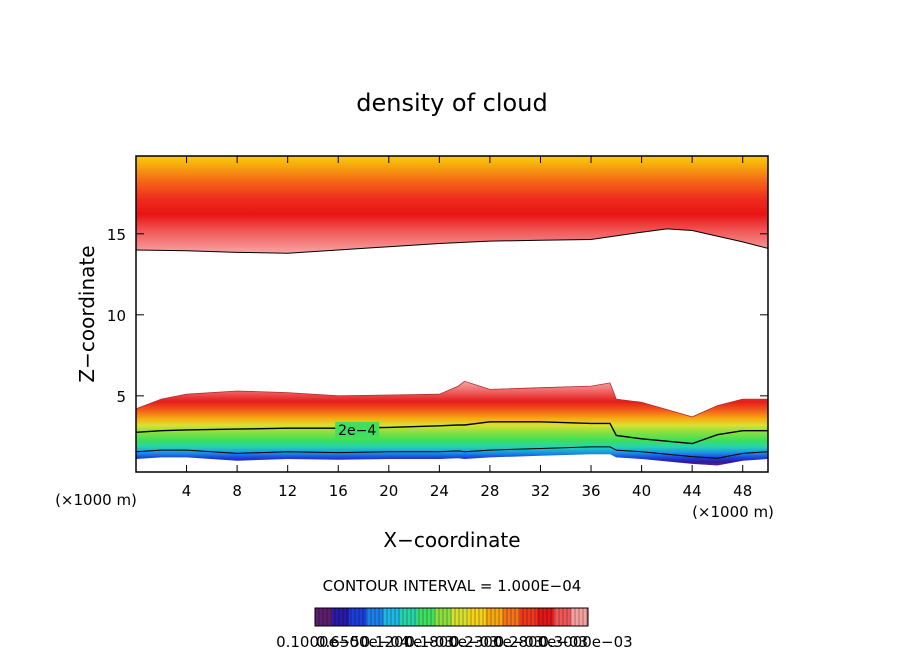 The image size is (904, 654). I want to click on contour-label-background, so click(357, 429).